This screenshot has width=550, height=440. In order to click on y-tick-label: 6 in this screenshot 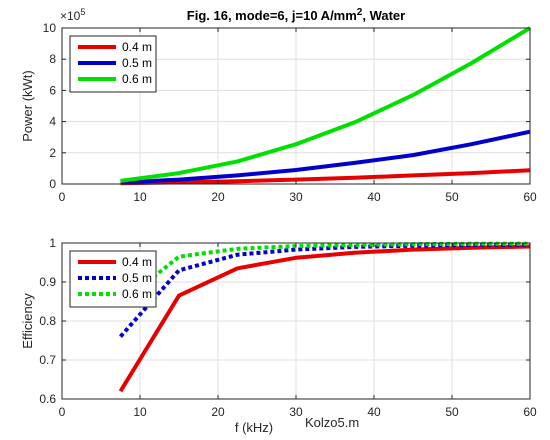, I will do `click(52, 90)`.